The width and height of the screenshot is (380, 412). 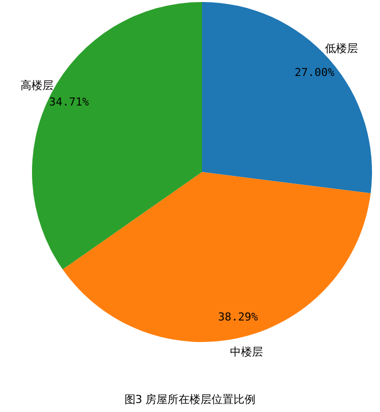 I want to click on slice-label: 低楼层, so click(x=341, y=48).